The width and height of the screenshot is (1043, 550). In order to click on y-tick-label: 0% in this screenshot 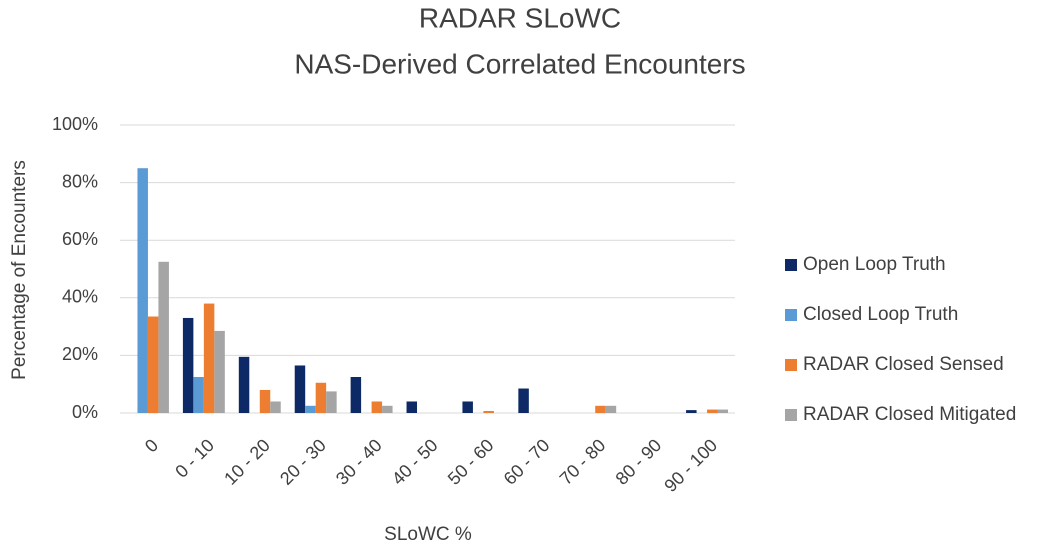, I will do `click(85, 412)`.